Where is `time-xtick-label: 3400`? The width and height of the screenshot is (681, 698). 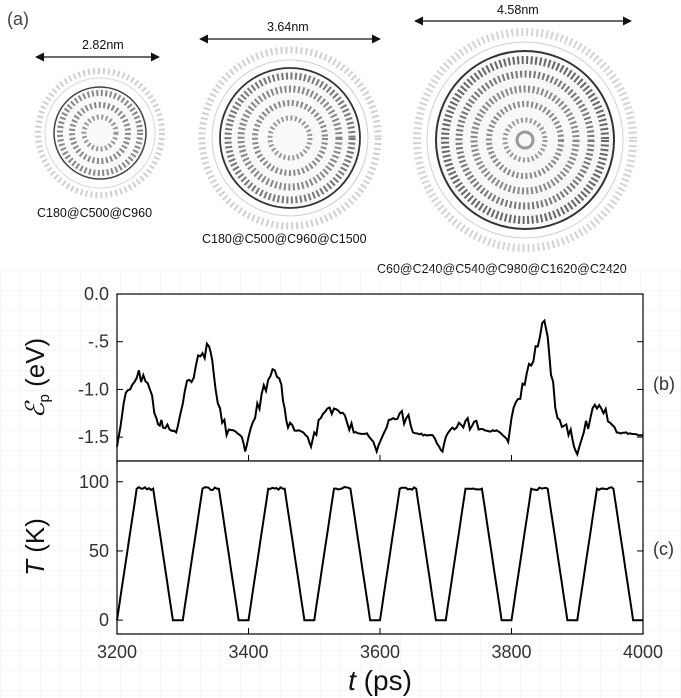 time-xtick-label: 3400 is located at coordinates (248, 652).